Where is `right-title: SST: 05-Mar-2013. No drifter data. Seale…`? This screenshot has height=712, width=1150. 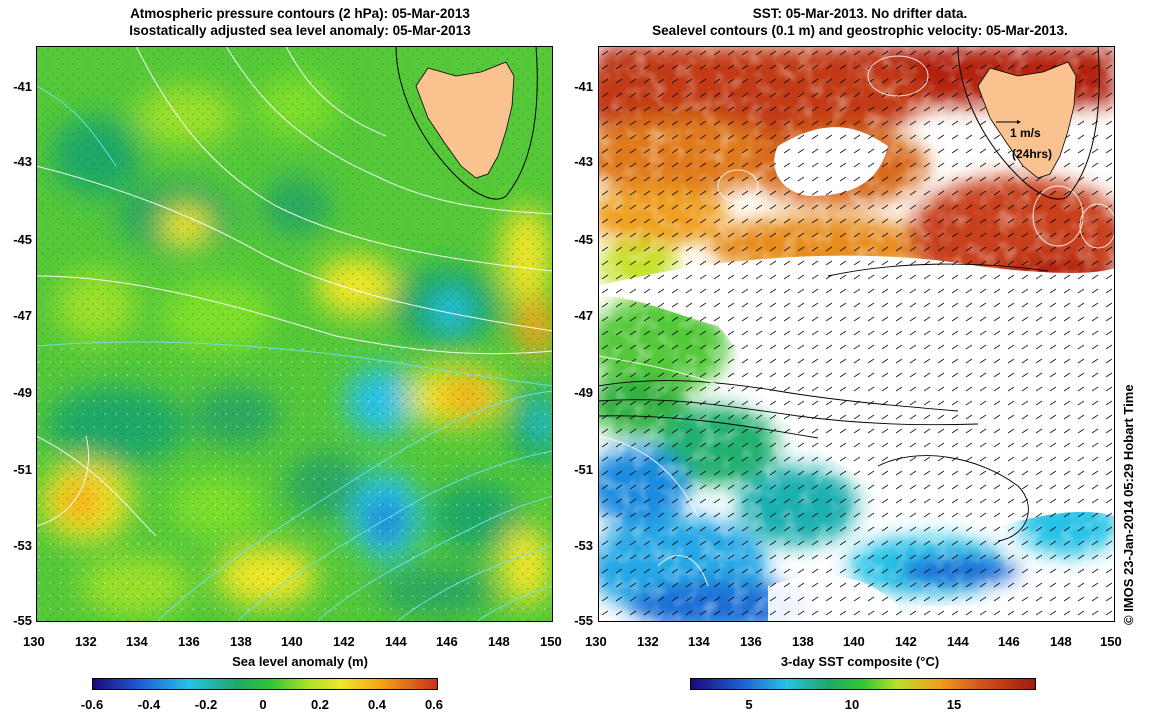 right-title: SST: 05-Mar-2013. No drifter data. Seale… is located at coordinates (860, 22).